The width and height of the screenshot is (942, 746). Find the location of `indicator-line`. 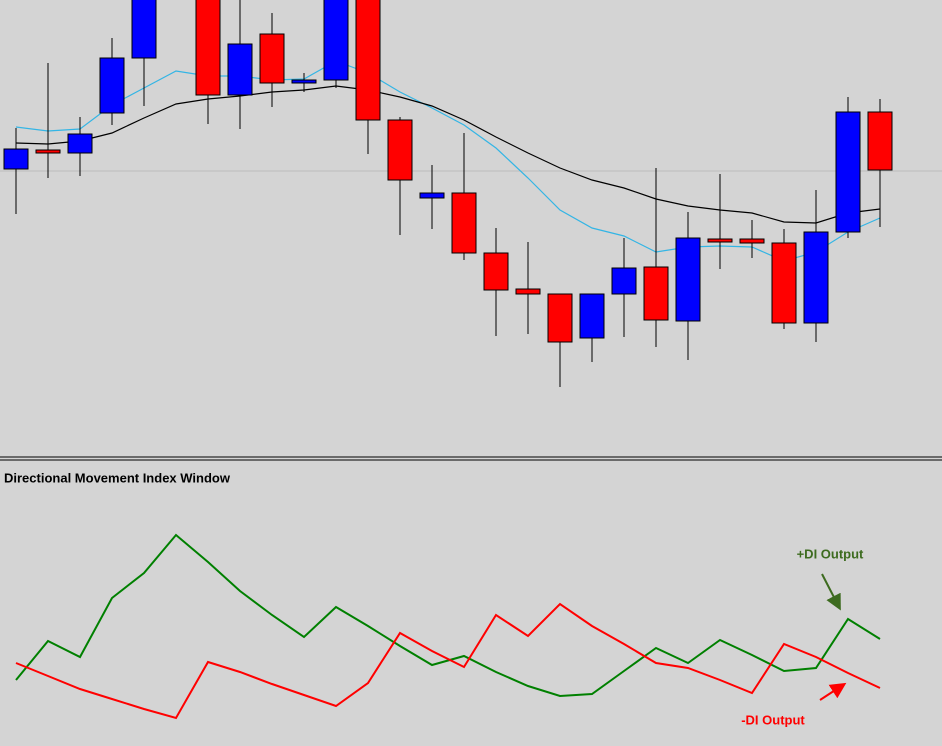

indicator-line is located at coordinates (448, 661).